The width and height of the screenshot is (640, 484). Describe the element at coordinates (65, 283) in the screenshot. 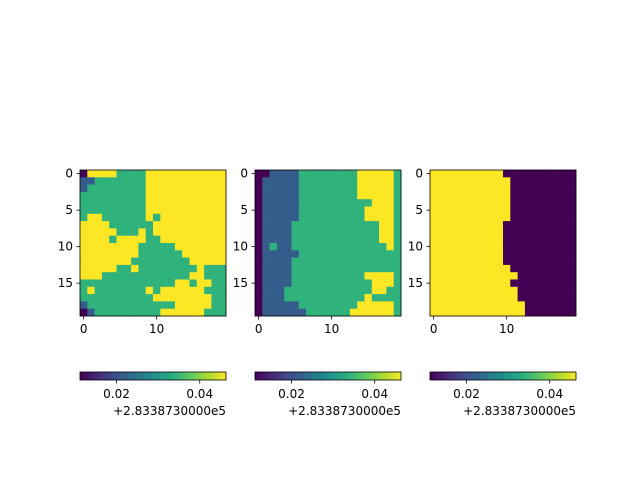

I see `y-tick-label: 15` at that location.